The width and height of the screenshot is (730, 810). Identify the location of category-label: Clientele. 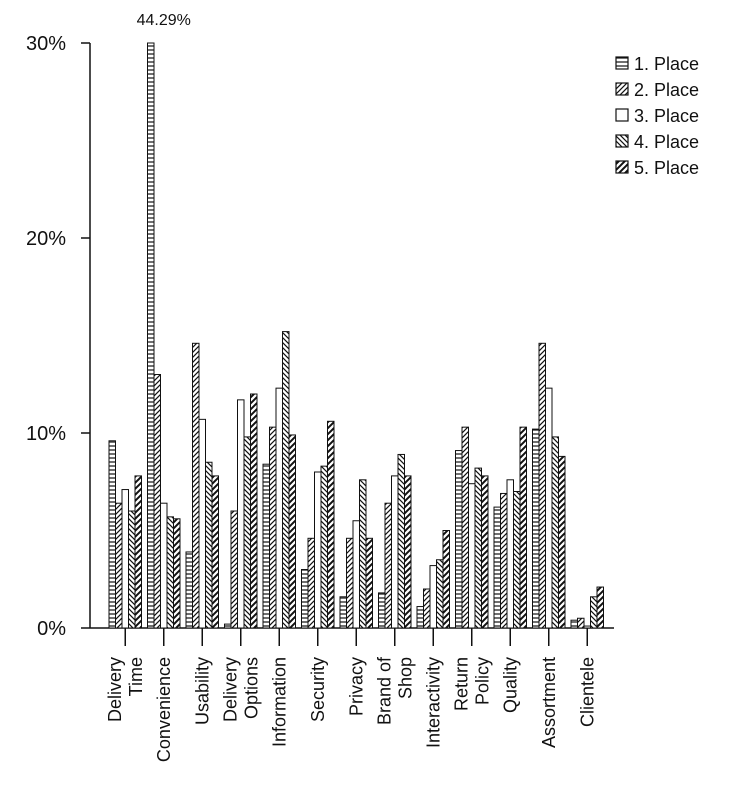
(587, 692).